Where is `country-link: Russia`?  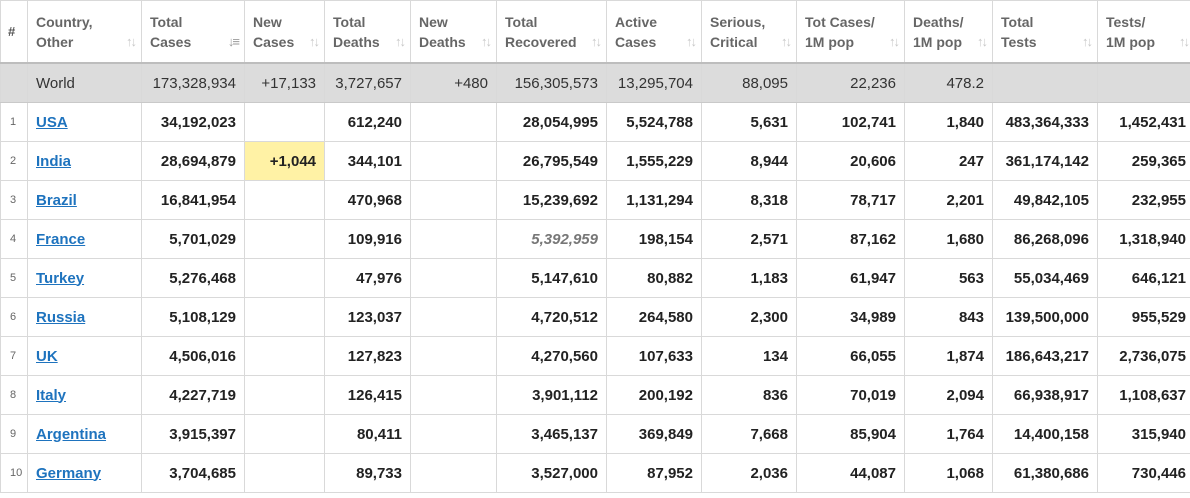
country-link: Russia is located at coordinates (61, 317).